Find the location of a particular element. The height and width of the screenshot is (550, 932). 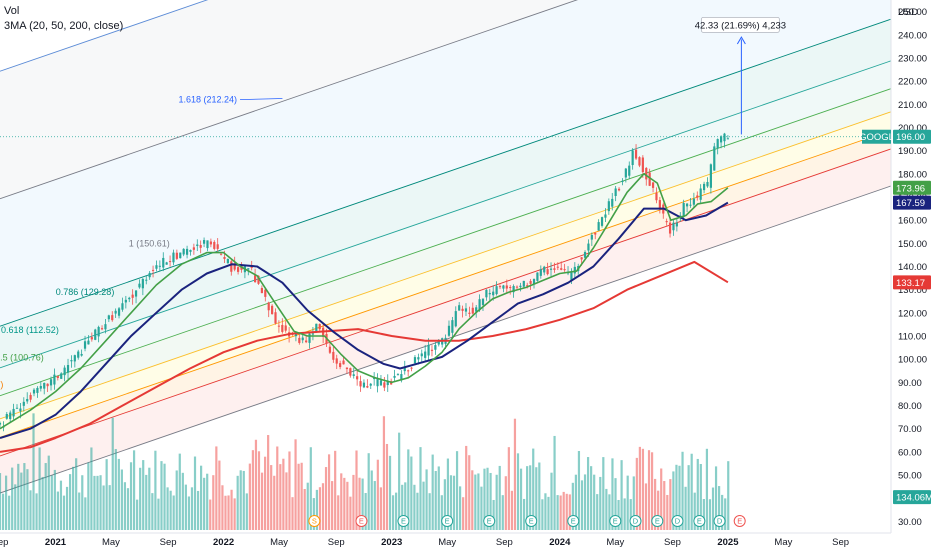

price-tick-label: 210.00 is located at coordinates (912, 105).